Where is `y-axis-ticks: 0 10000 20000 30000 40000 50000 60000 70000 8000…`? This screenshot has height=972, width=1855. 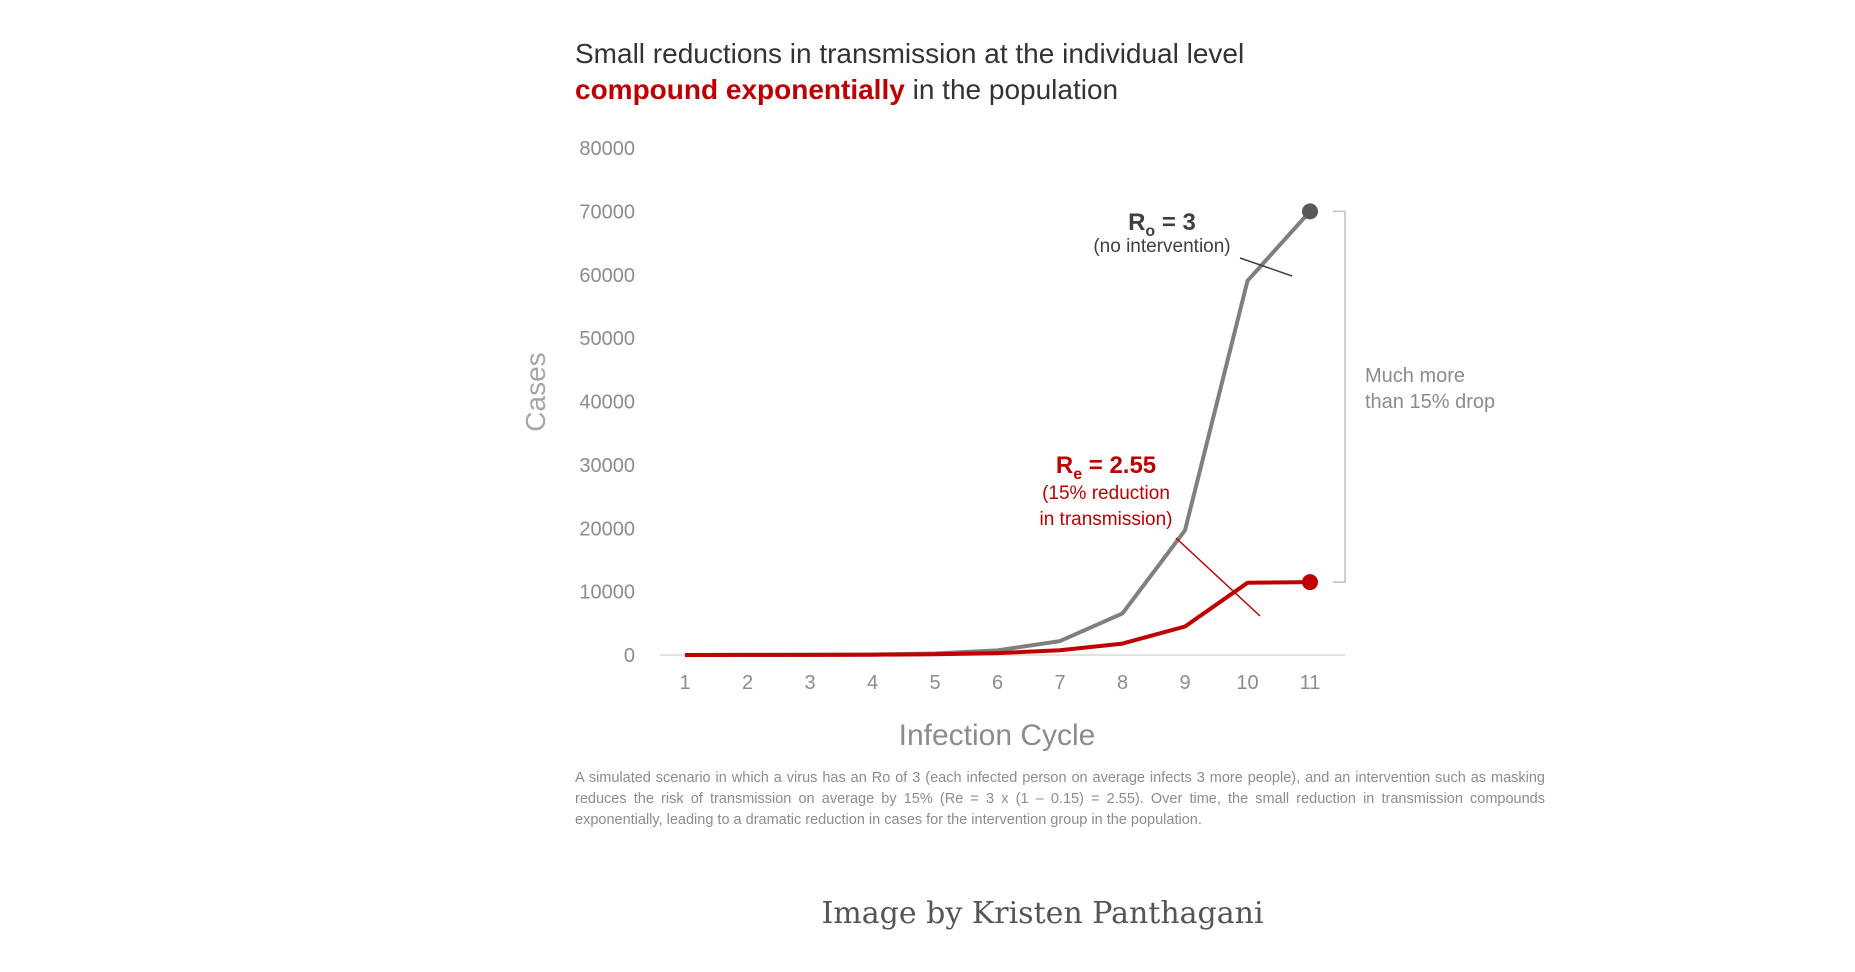 y-axis-ticks: 0 10000 20000 30000 40000 50000 60000 70000 8000… is located at coordinates (607, 402).